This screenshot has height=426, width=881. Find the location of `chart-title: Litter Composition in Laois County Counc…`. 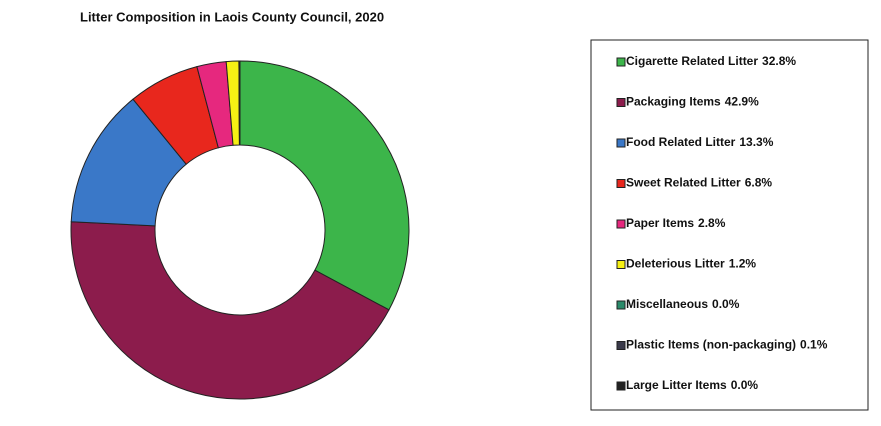

chart-title: Litter Composition in Laois County Counc… is located at coordinates (232, 16).